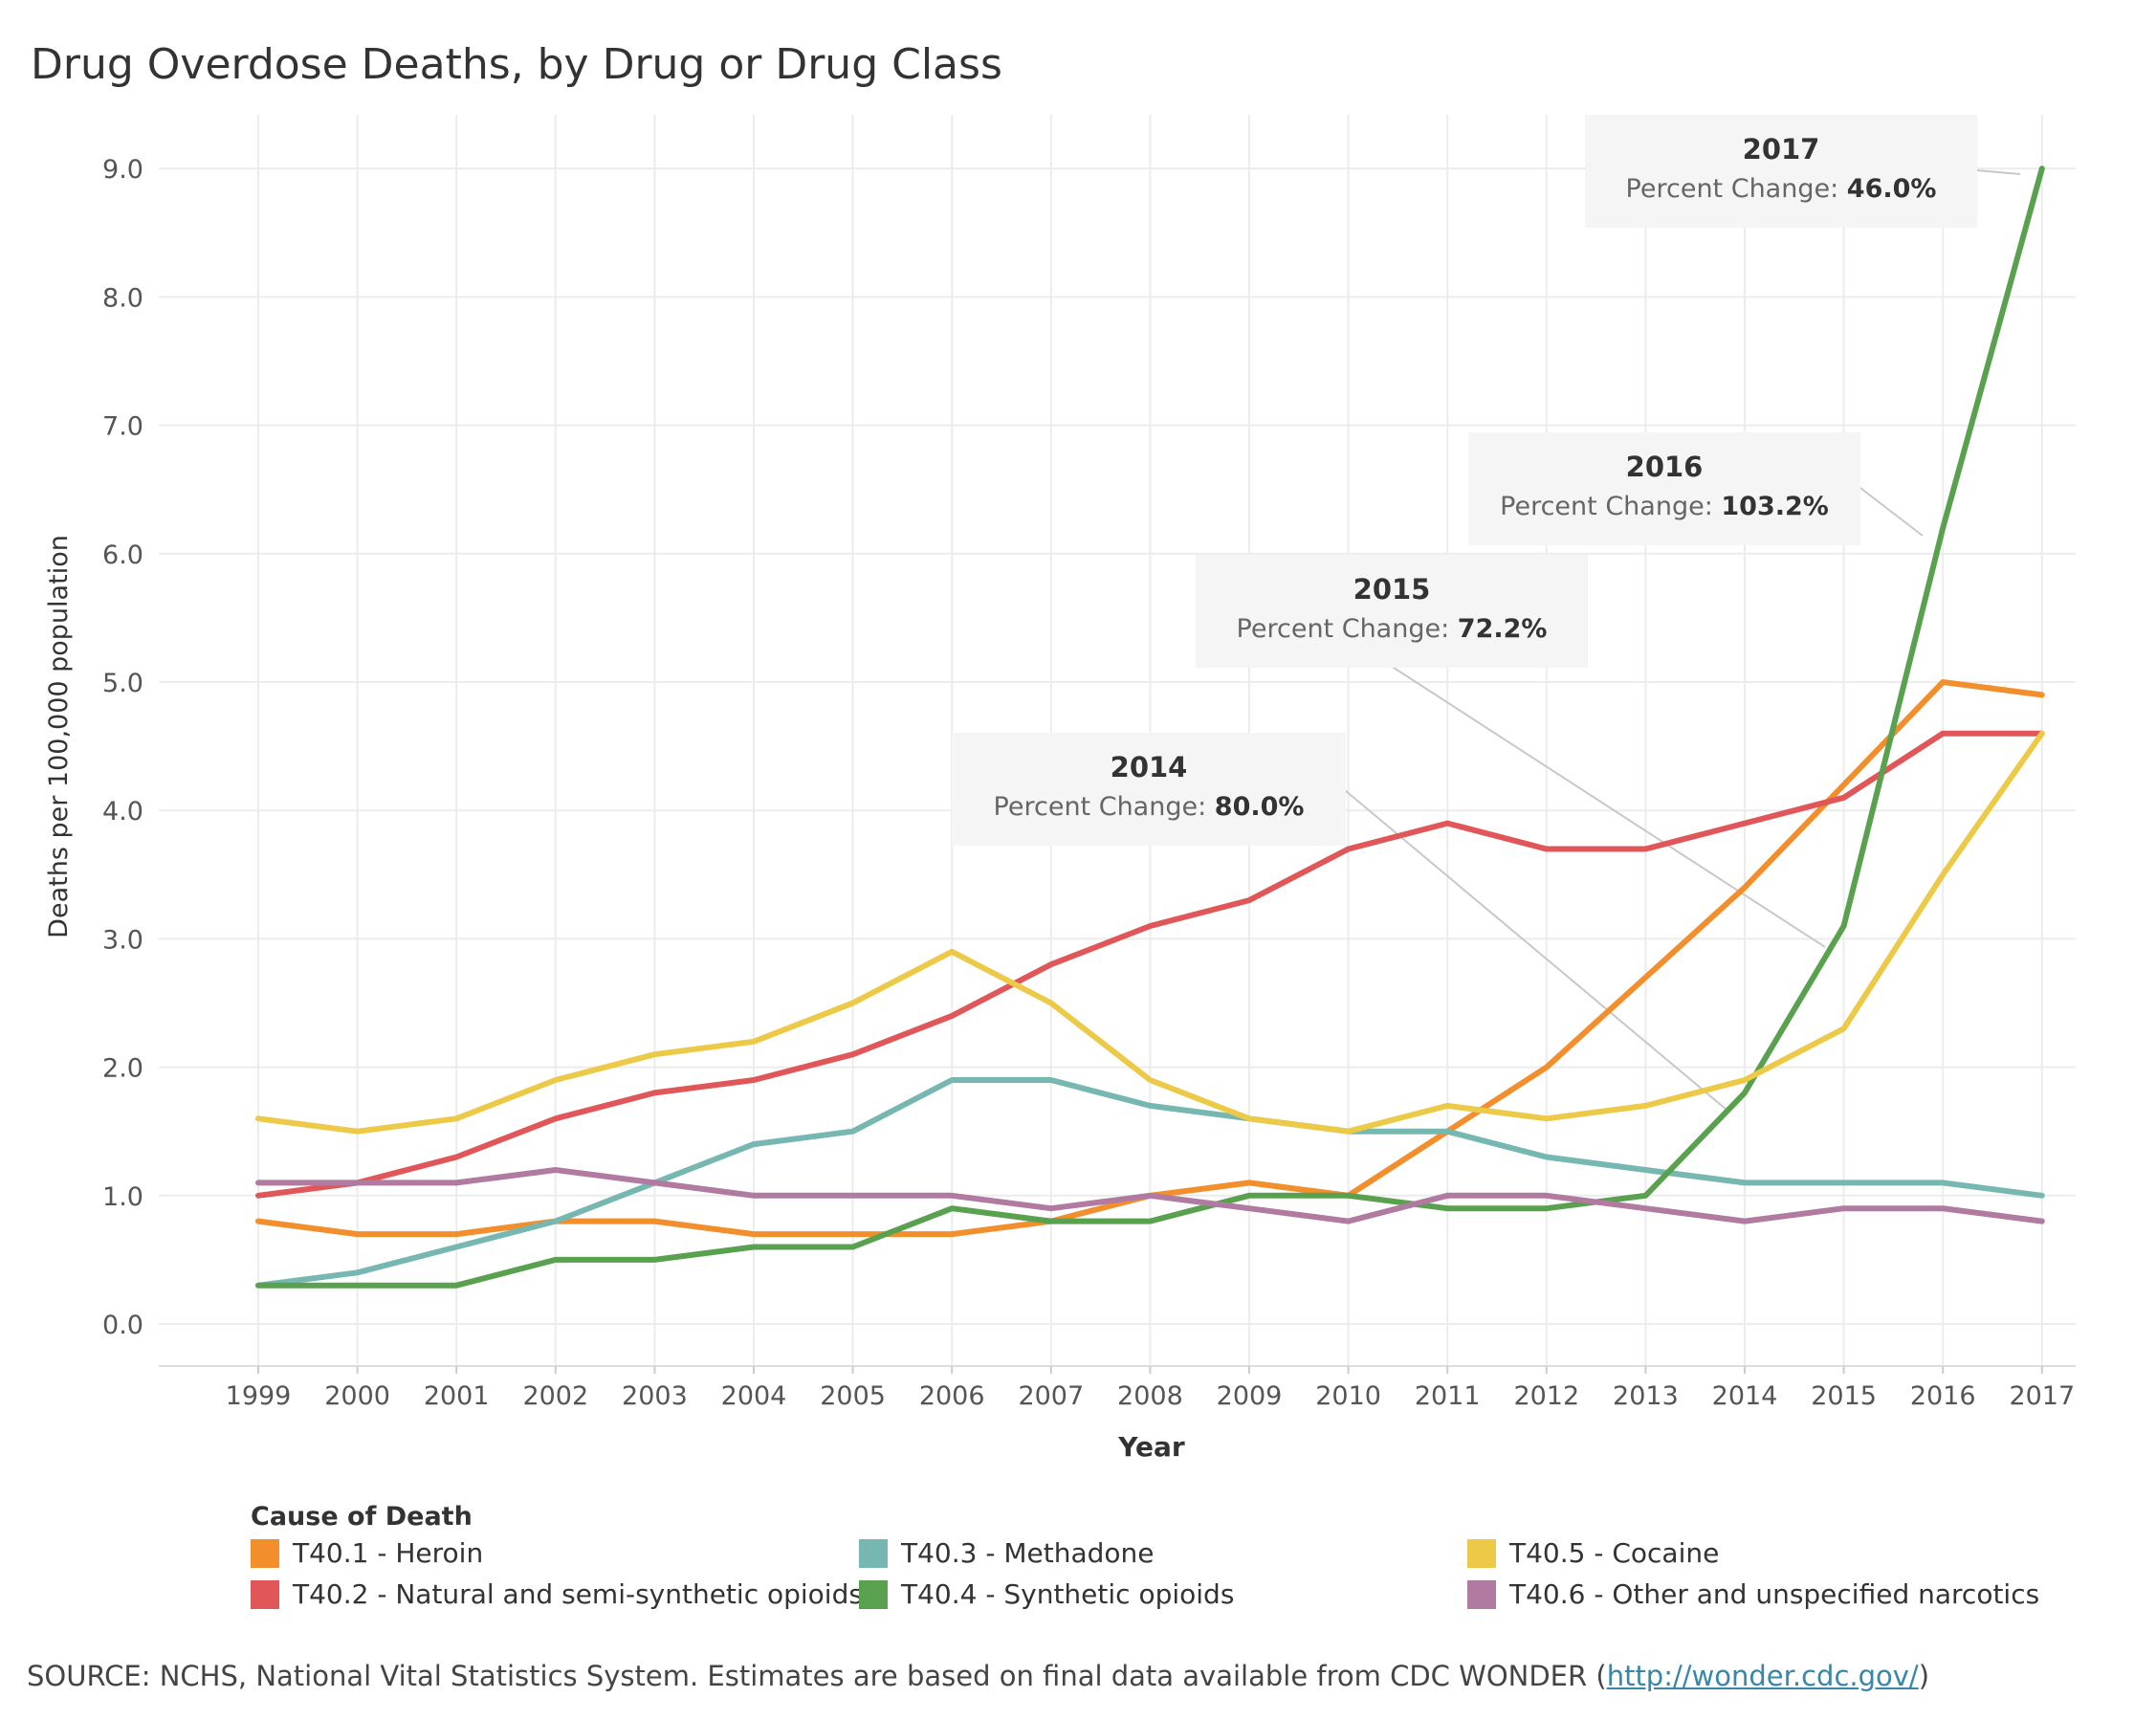 The image size is (2156, 1720). I want to click on x-tick-label: 2001, so click(457, 1396).